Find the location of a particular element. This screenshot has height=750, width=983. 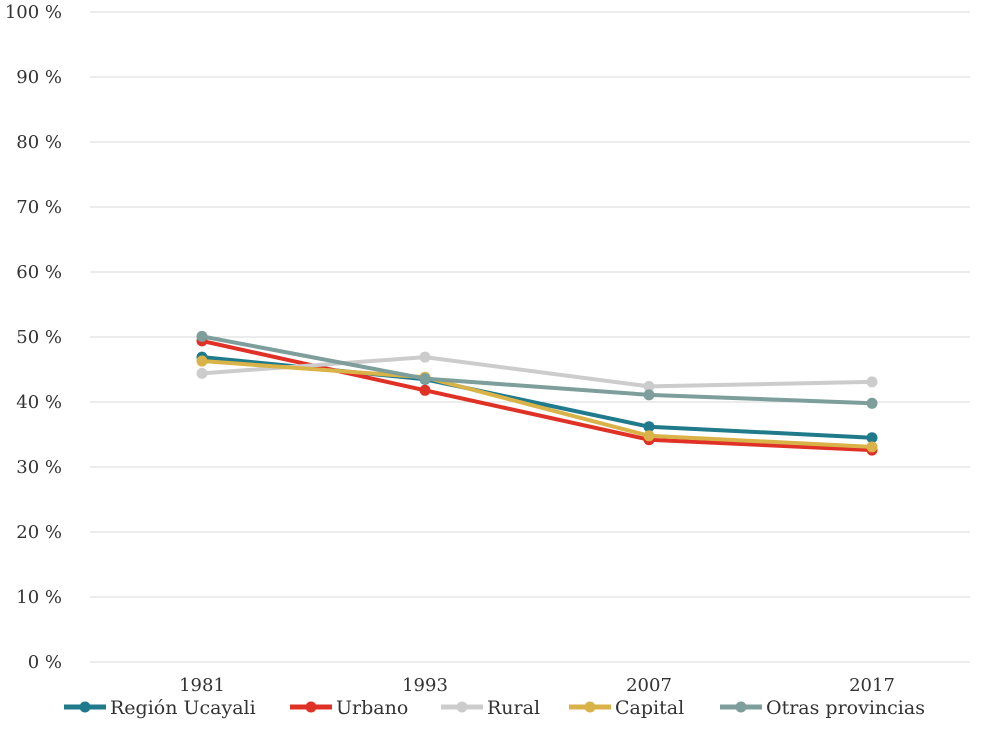

series-otras-provincias is located at coordinates (537, 369).